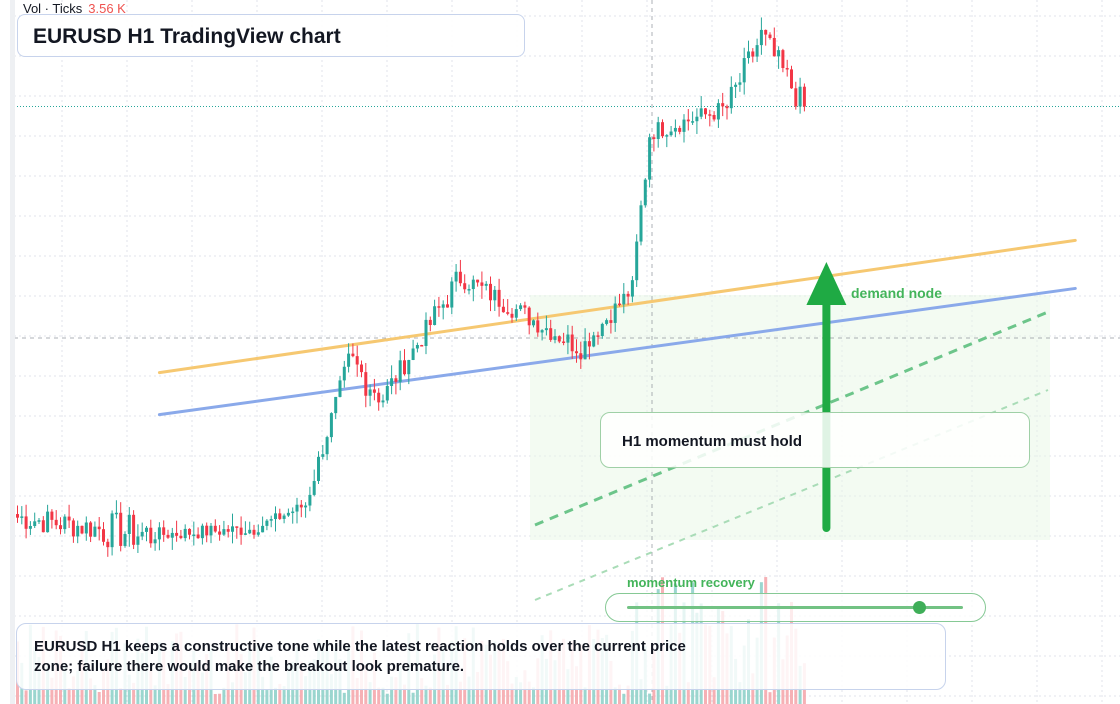 This screenshot has width=1120, height=704. Describe the element at coordinates (920, 607) in the screenshot. I see `slider-thumb` at that location.